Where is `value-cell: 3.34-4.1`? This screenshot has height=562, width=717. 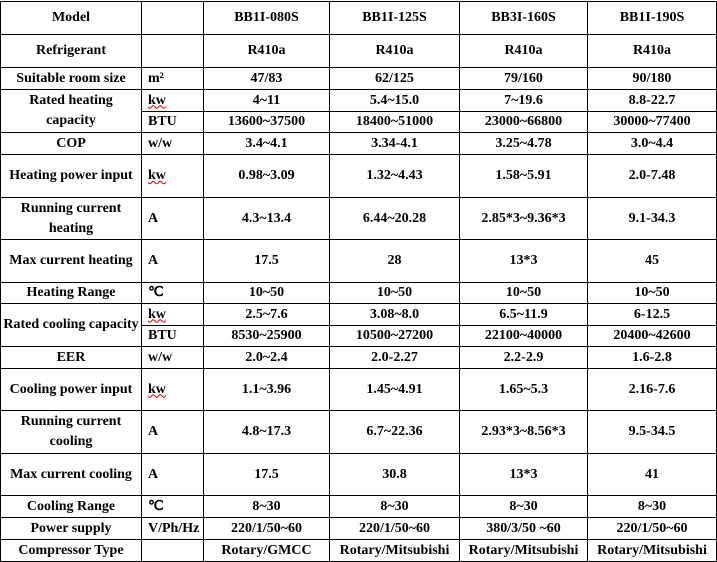 value-cell: 3.34-4.1 is located at coordinates (394, 143).